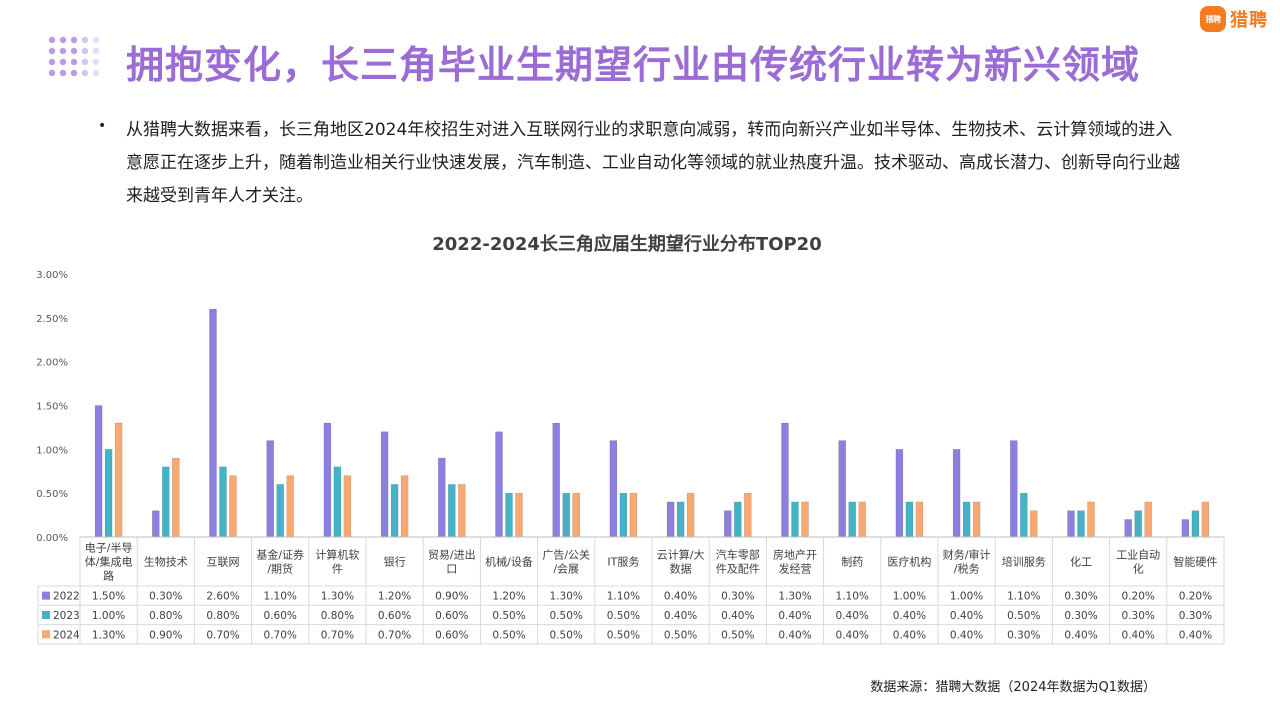 The width and height of the screenshot is (1280, 720). I want to click on legend-label: 2022, so click(66, 597).